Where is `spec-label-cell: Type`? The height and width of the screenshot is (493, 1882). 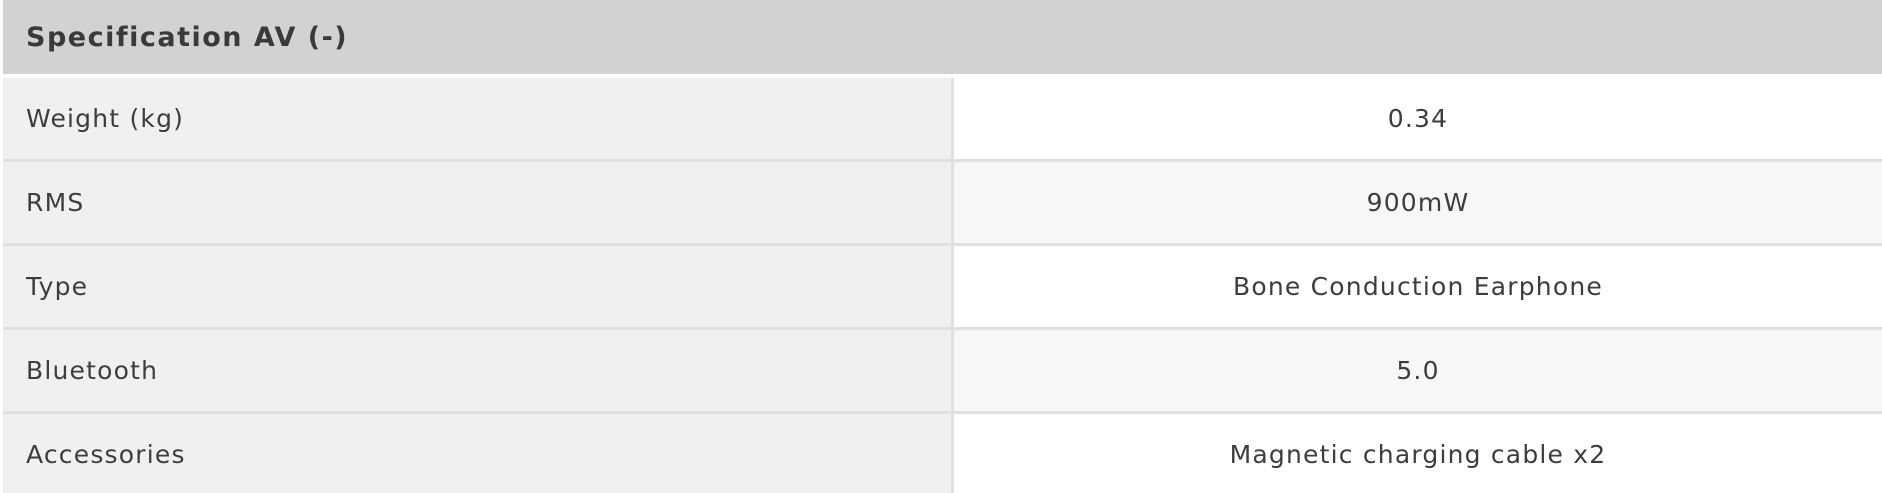 spec-label-cell: Type is located at coordinates (477, 286).